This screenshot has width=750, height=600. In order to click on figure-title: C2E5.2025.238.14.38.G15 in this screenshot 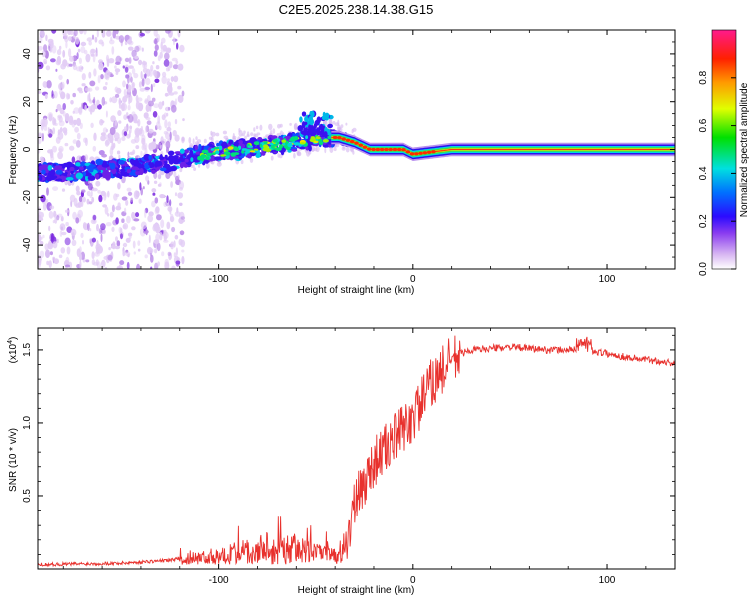, I will do `click(356, 9)`.